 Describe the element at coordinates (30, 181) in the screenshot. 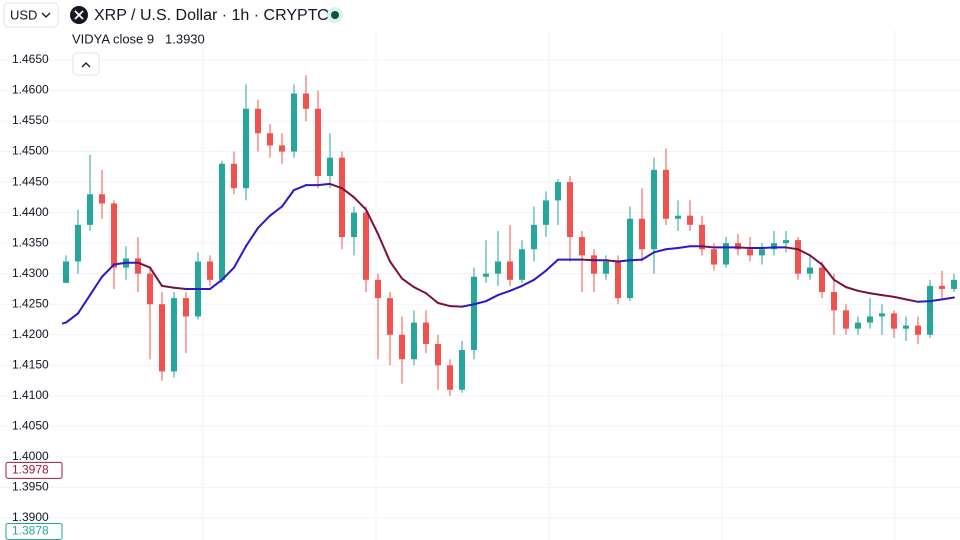

I see `y-tick-label: 1.4450` at that location.